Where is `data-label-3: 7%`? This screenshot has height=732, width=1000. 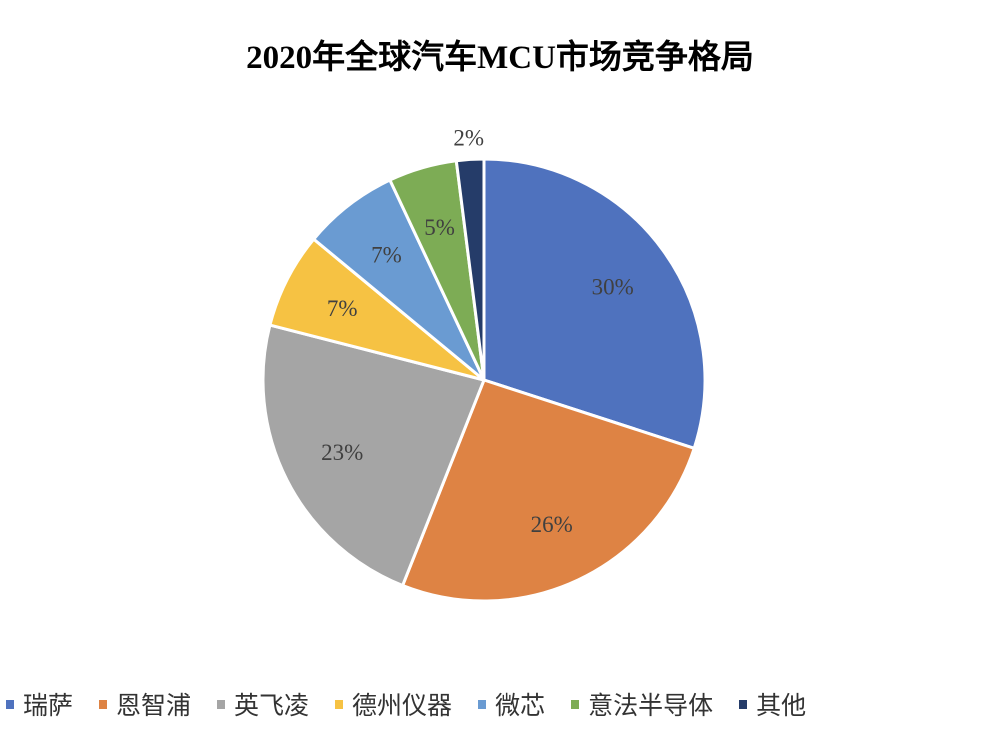
data-label-3: 7% is located at coordinates (342, 308).